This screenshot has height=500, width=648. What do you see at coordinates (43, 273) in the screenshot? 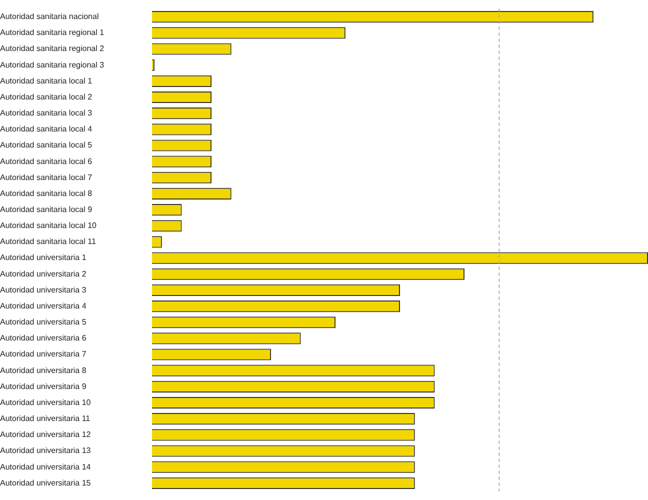
I see `y-tick-label: Autoridad universitaria 2` at bounding box center [43, 273].